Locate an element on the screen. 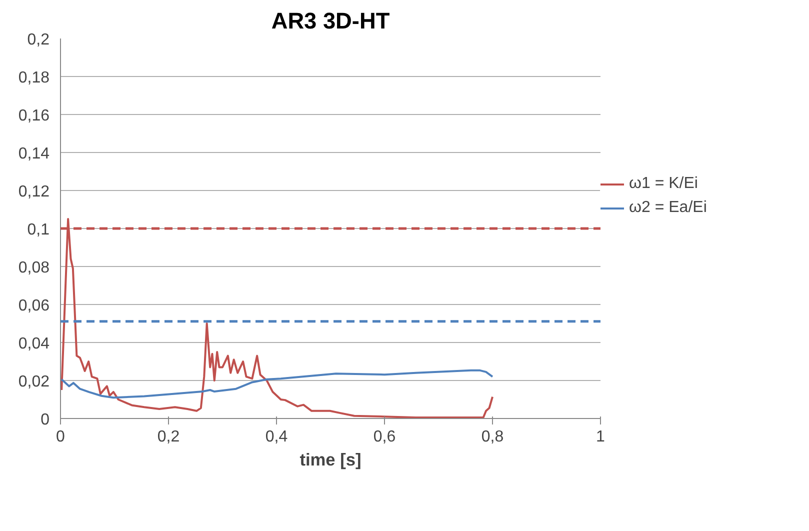  x-tick-label: 0,2 is located at coordinates (168, 437).